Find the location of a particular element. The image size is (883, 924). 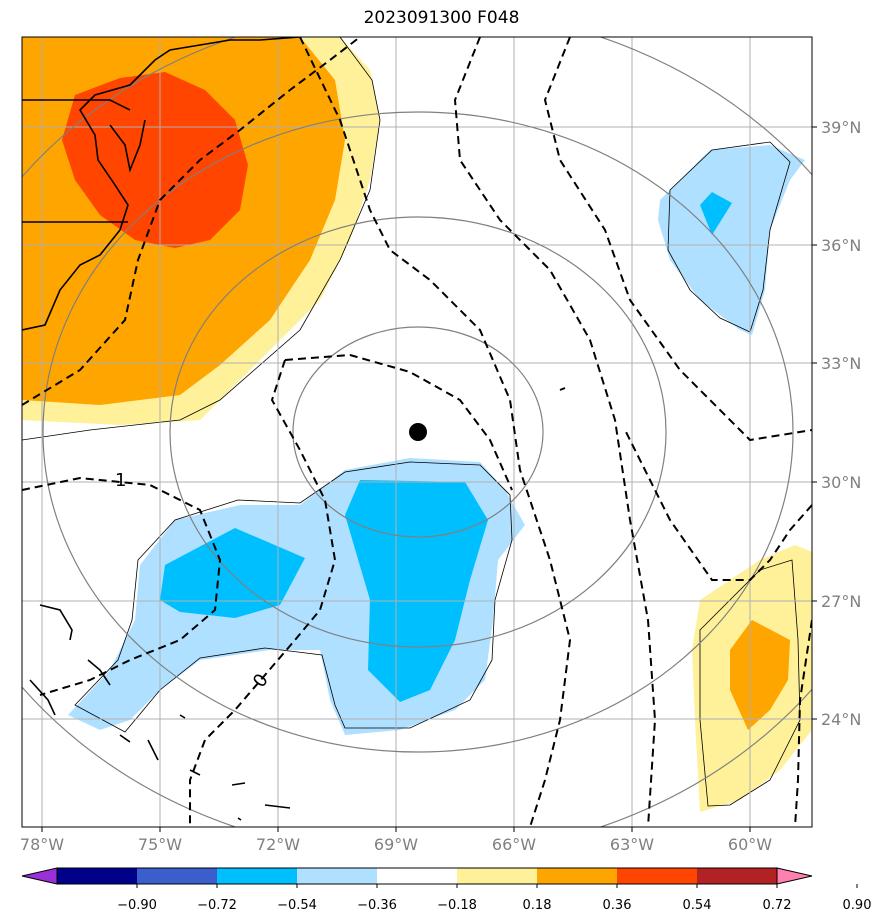

lat-label: 36°N is located at coordinates (841, 245).